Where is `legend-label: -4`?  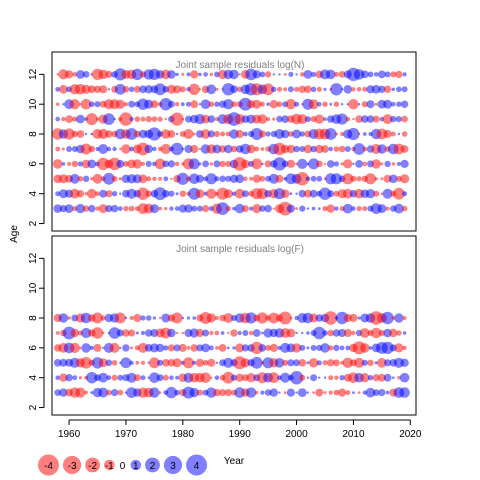 legend-label: -4 is located at coordinates (48, 466).